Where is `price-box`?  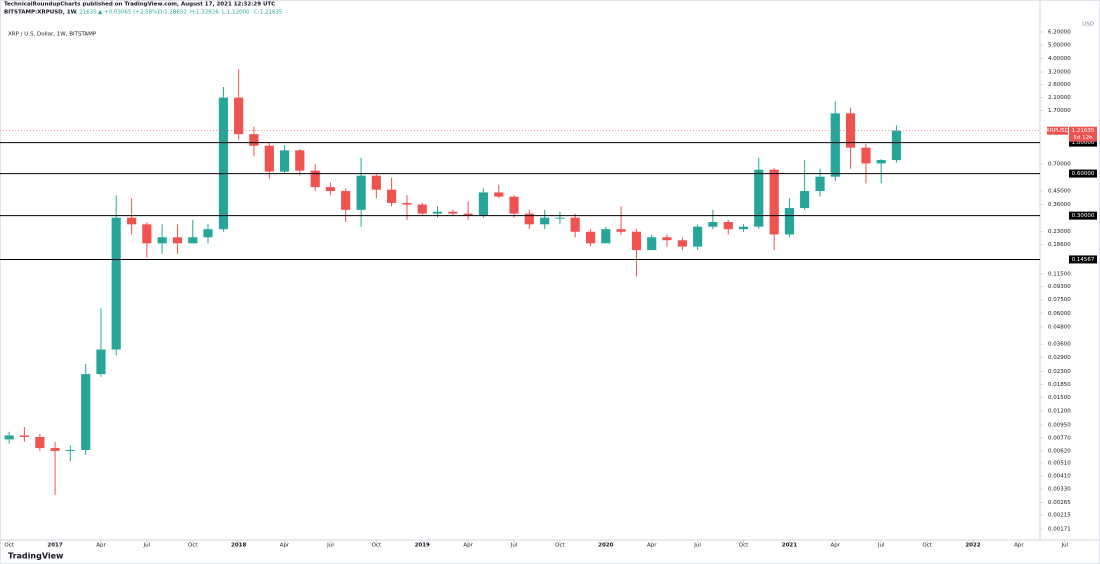
price-box is located at coordinates (1083, 134).